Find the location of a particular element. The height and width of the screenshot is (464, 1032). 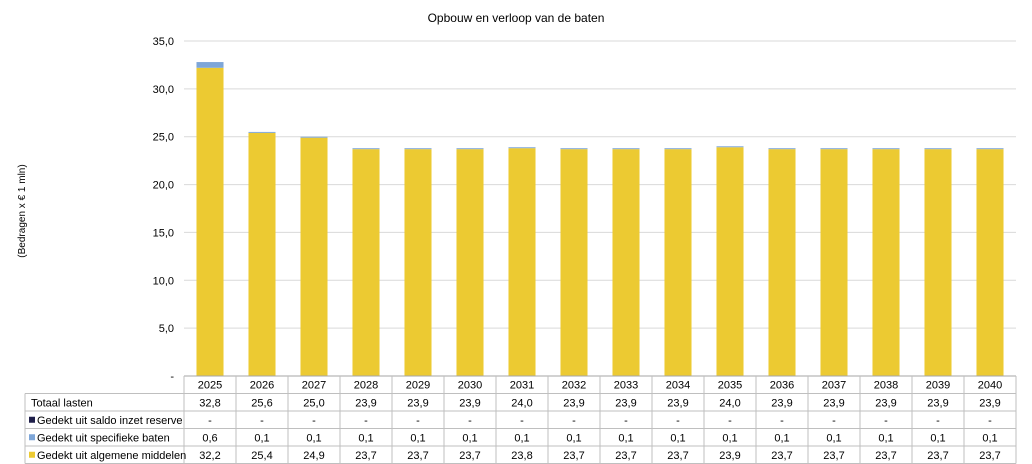

y-tick-label: 10,0 is located at coordinates (163, 281).